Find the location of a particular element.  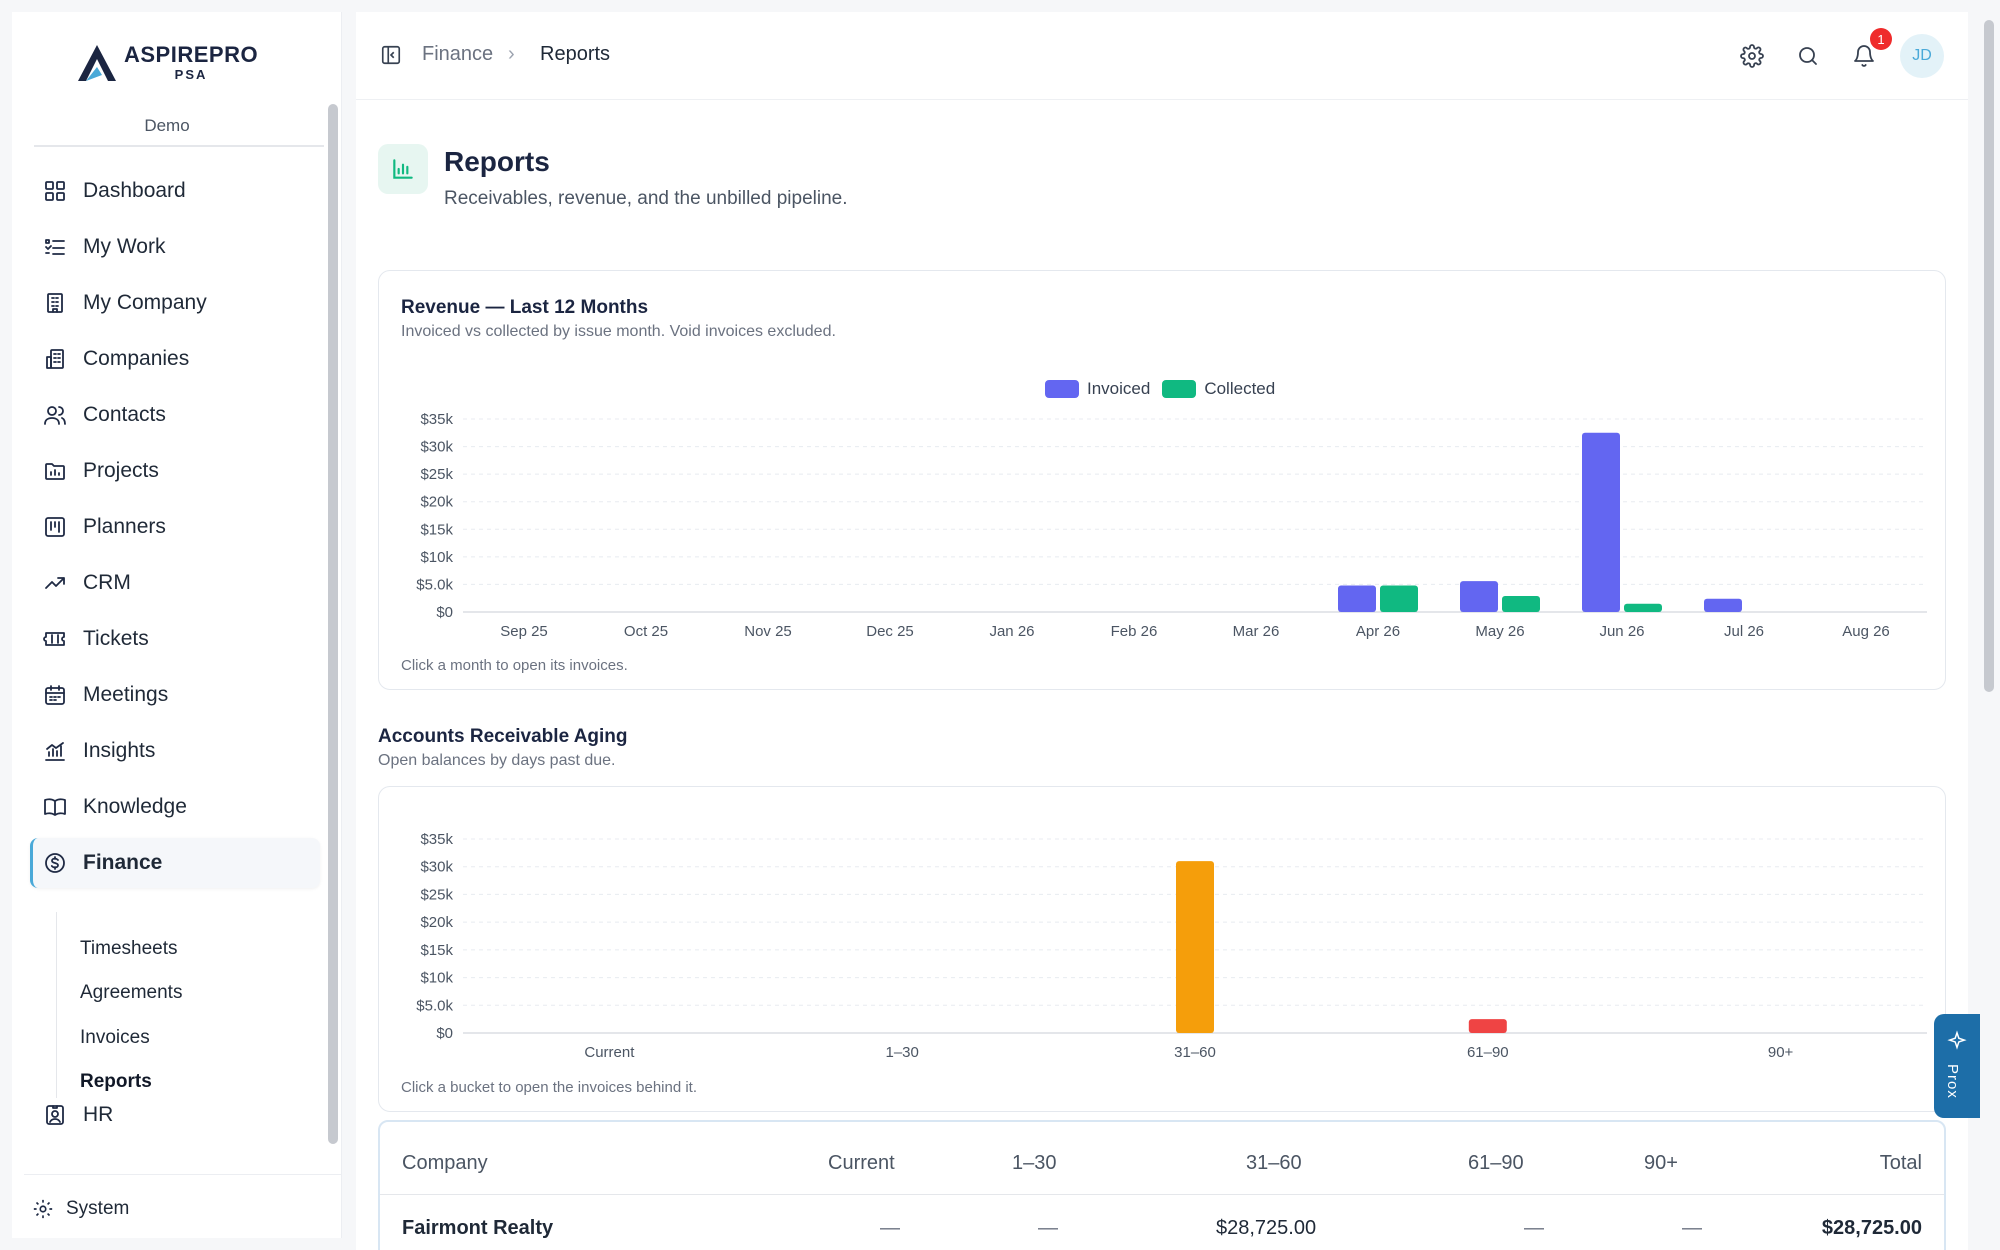

col-current: Current is located at coordinates (861, 1163).